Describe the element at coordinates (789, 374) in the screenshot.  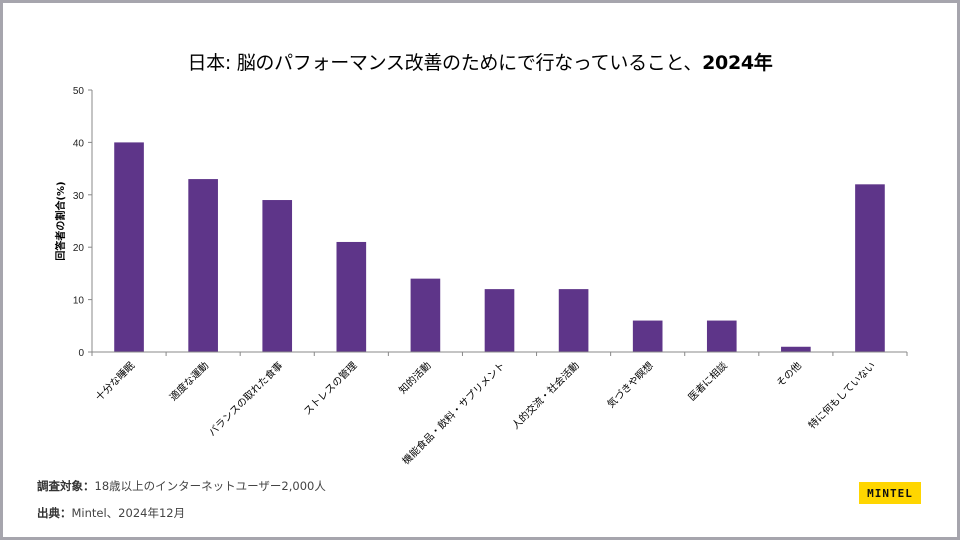
I see `x-tick-label: その他` at that location.